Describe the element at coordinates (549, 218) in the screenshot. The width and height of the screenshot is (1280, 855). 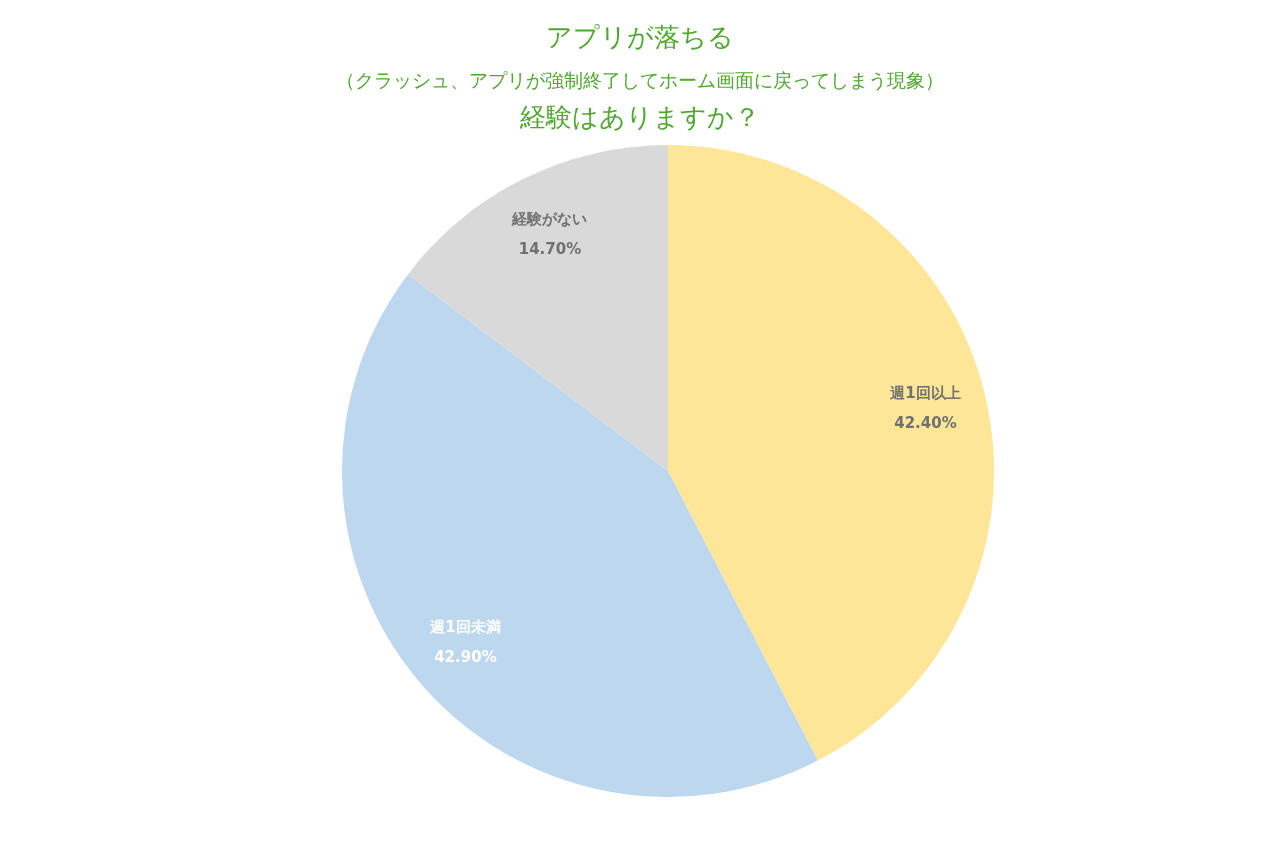
I see `slice-label: 経験がない` at that location.